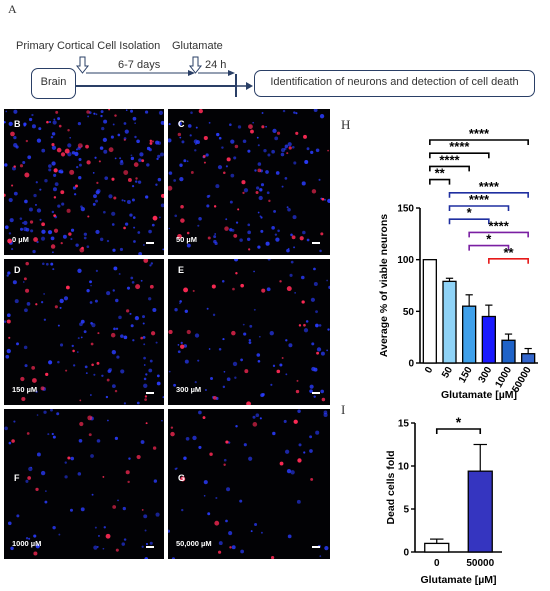 The height and width of the screenshot is (591, 550). What do you see at coordinates (391, 487) in the screenshot?
I see `y-axis-label: Dead cells fold` at bounding box center [391, 487].